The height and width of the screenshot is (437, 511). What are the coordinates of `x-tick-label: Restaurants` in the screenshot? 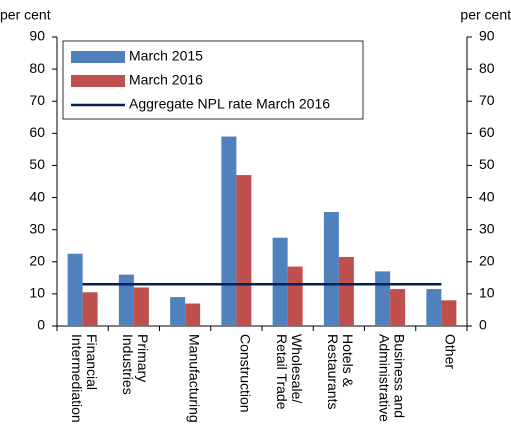 It's located at (333, 371).